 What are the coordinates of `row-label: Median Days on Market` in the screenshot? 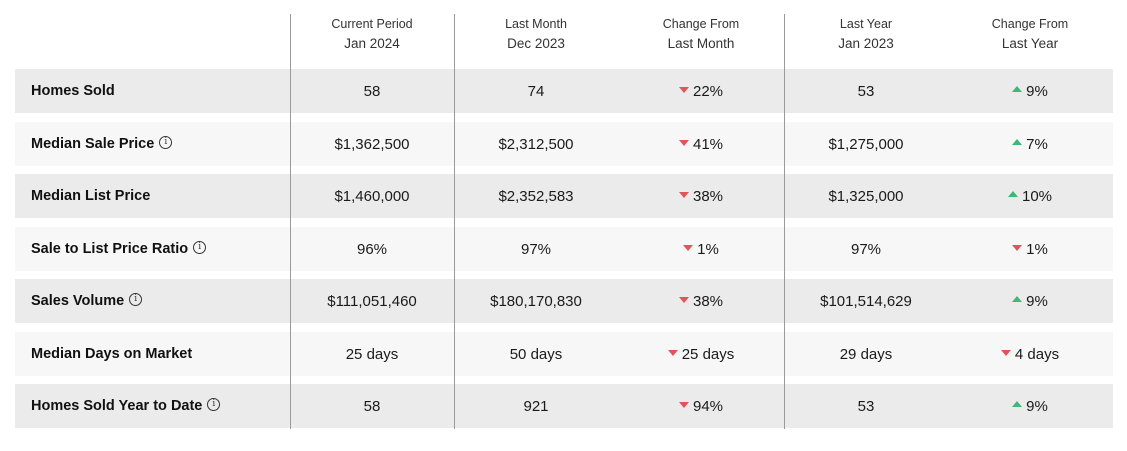 It's located at (111, 354).